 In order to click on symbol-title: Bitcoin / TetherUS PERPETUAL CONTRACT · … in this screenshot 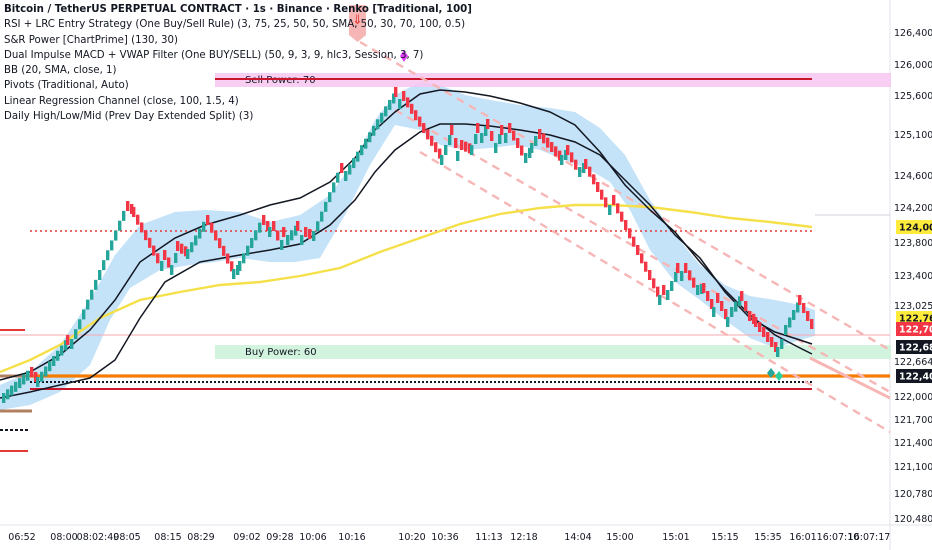, I will do `click(238, 9)`.